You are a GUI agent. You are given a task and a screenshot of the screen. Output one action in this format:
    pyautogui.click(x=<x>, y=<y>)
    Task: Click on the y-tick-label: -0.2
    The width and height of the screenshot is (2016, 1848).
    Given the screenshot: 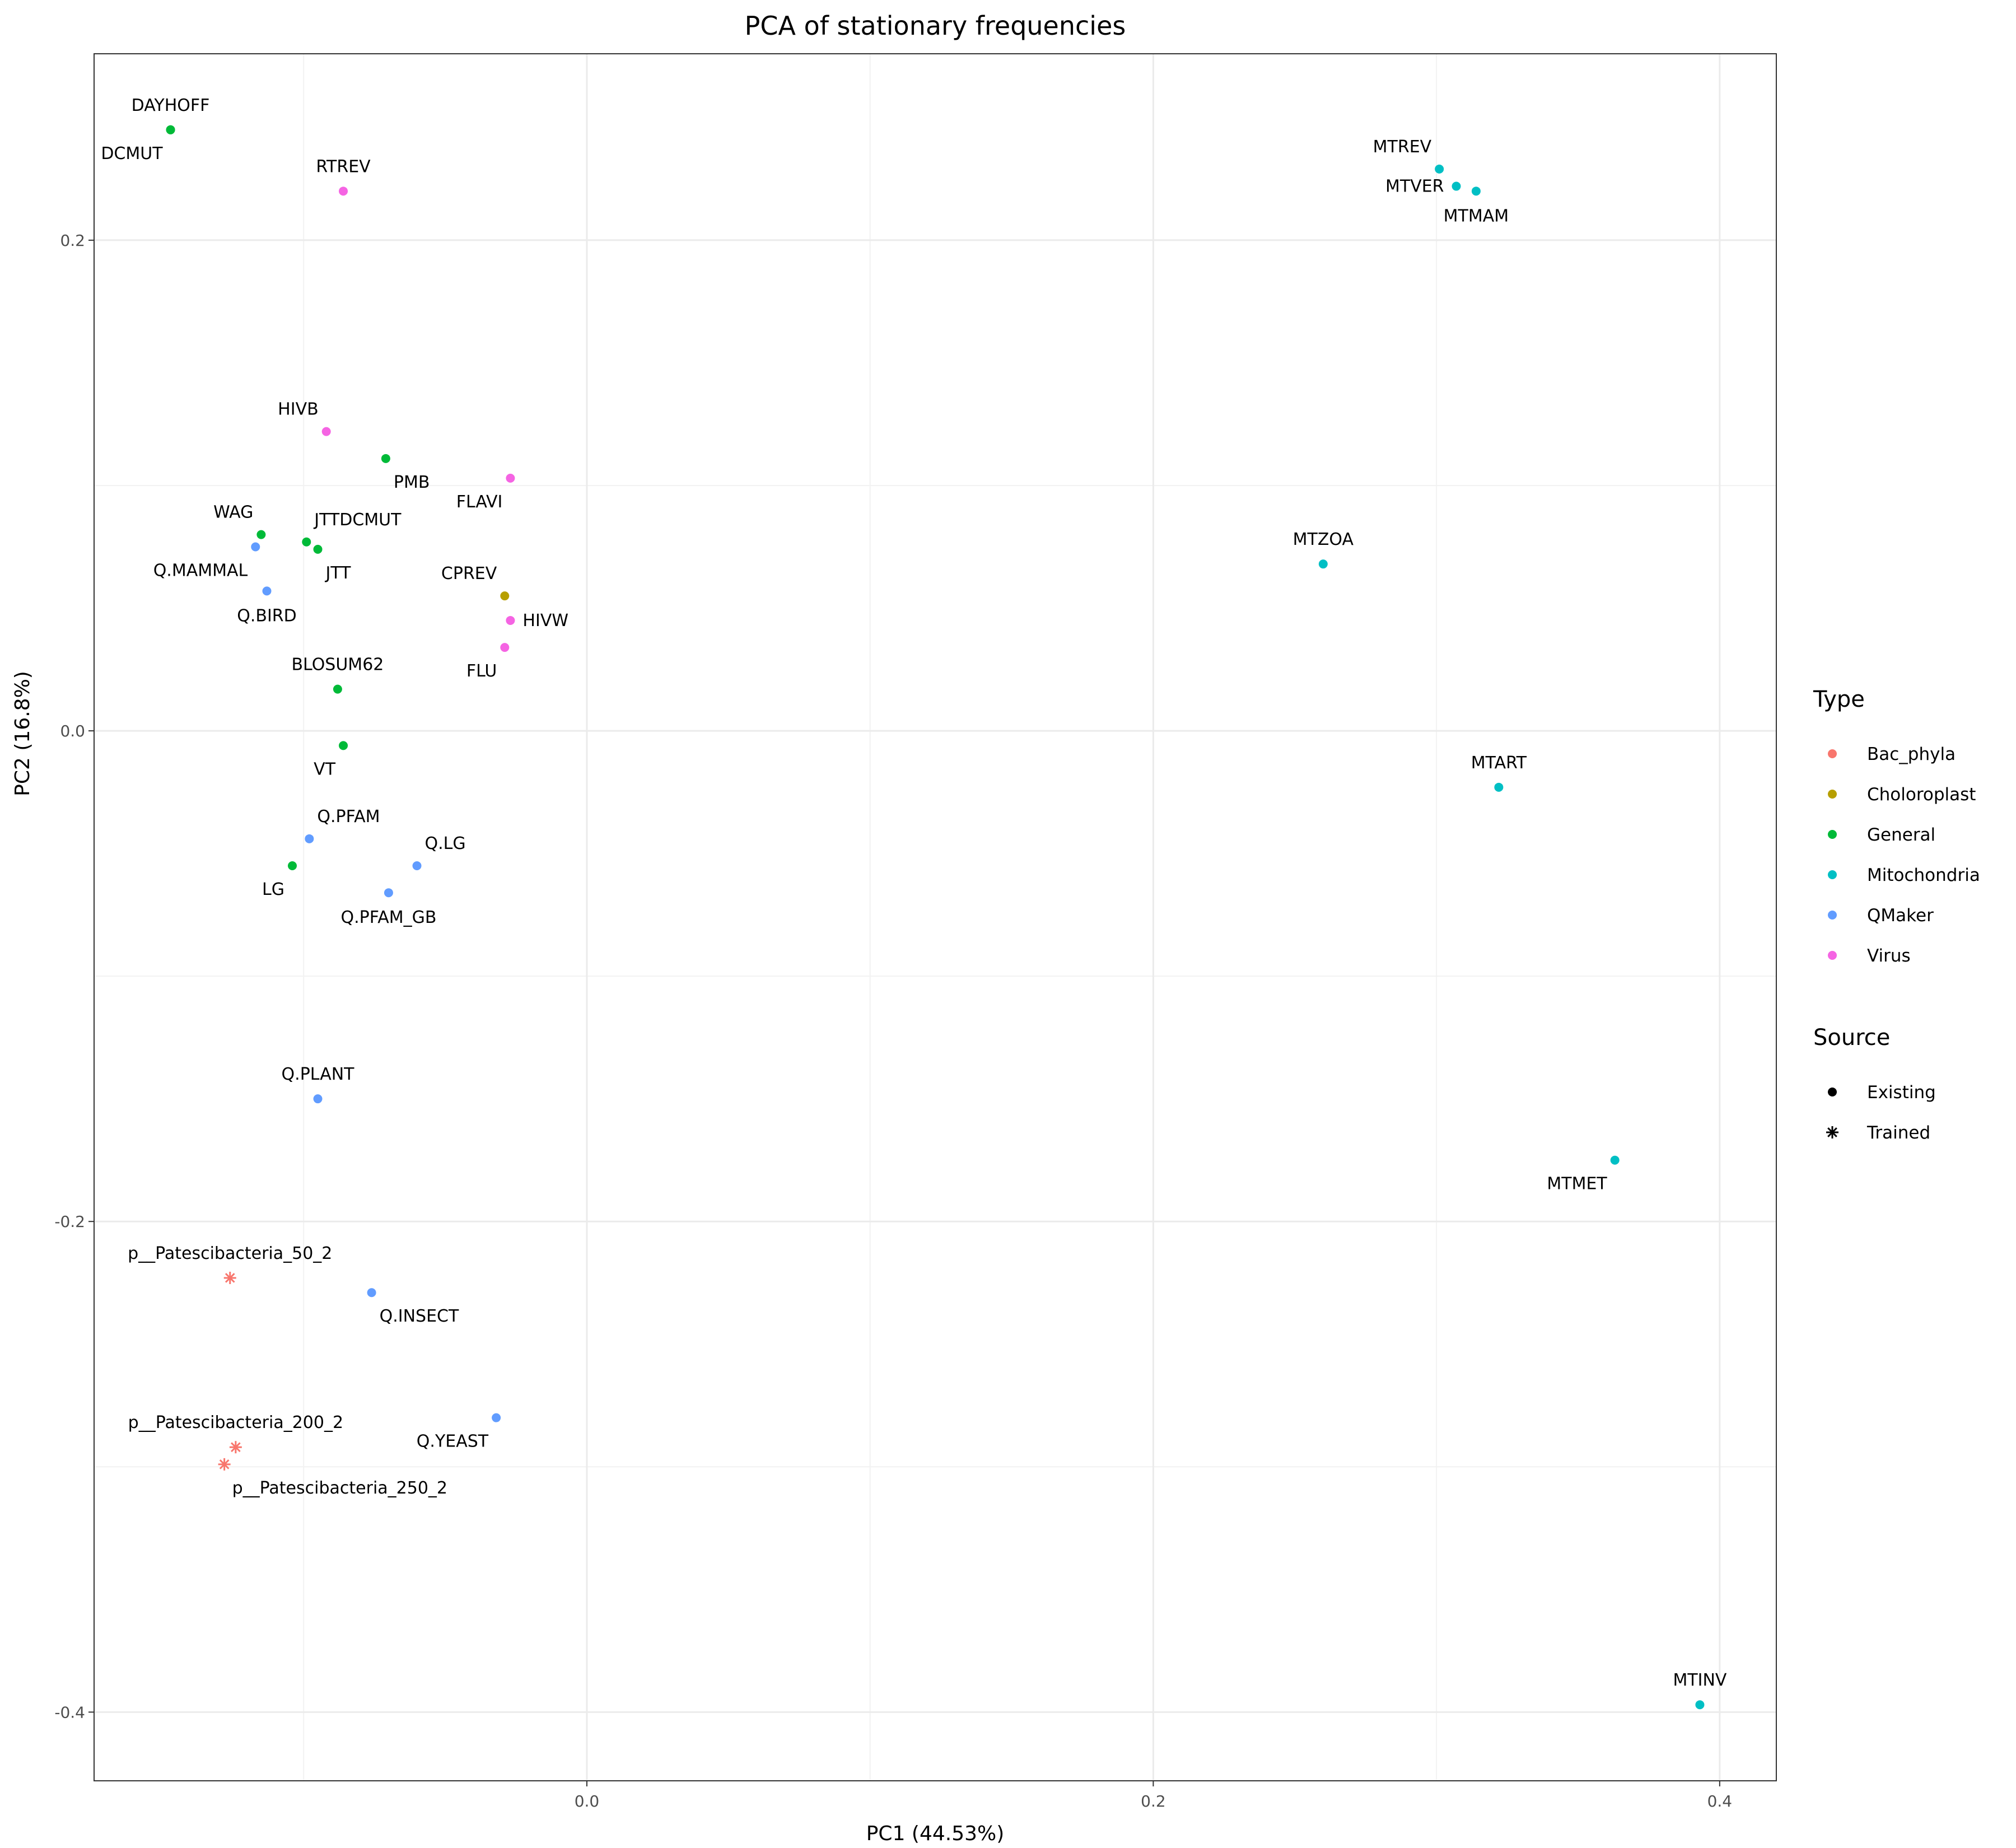 What is the action you would take?
    pyautogui.click(x=70, y=1222)
    